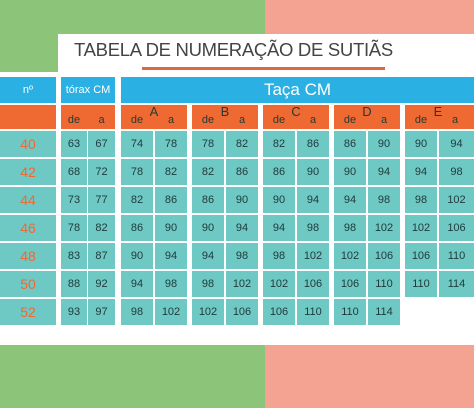 The width and height of the screenshot is (474, 408). What do you see at coordinates (74, 172) in the screenshot?
I see `torax-de-cell: 68` at bounding box center [74, 172].